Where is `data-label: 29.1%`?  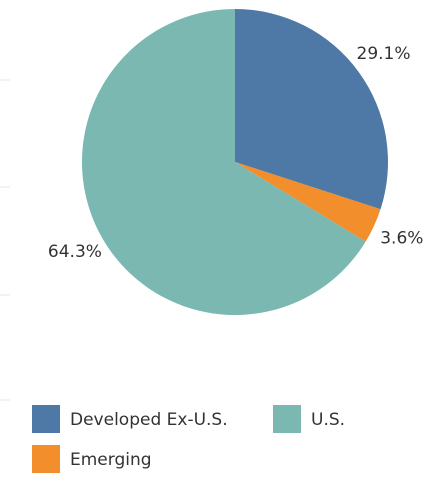
data-label: 29.1% is located at coordinates (384, 54).